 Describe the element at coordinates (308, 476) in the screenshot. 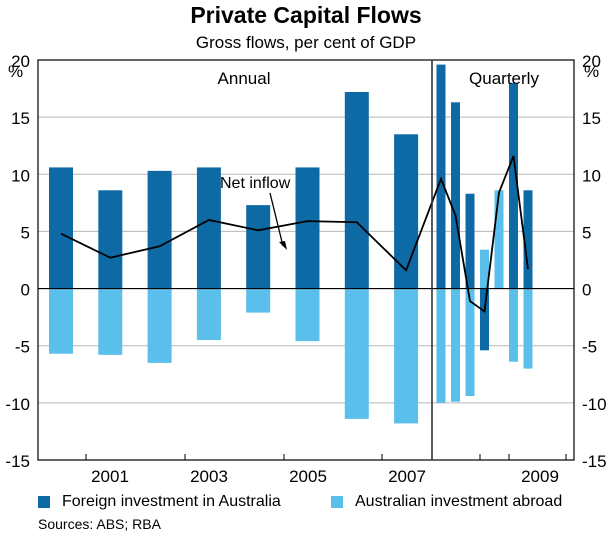

I see `x-tick-label-annual: 2005` at that location.